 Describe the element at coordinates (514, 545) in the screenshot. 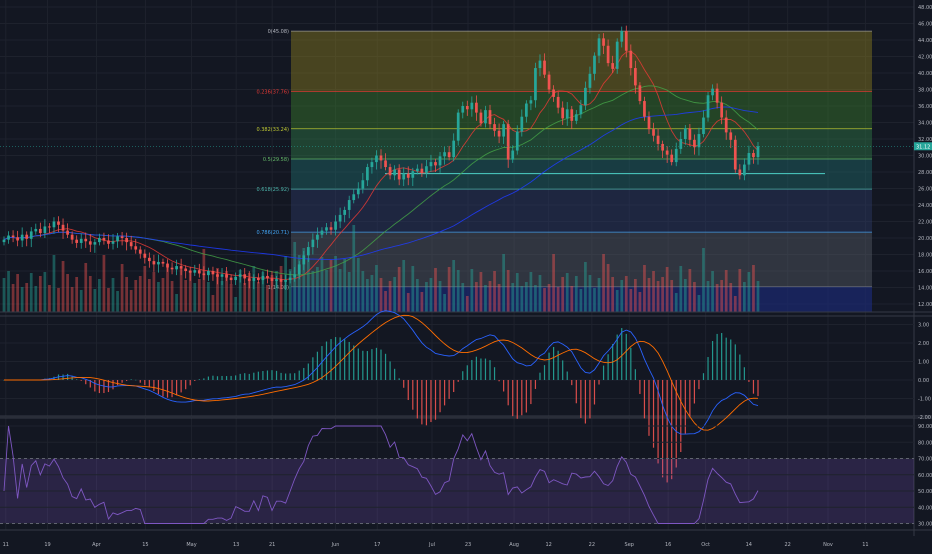

I see `time-tick-label: Aug` at that location.